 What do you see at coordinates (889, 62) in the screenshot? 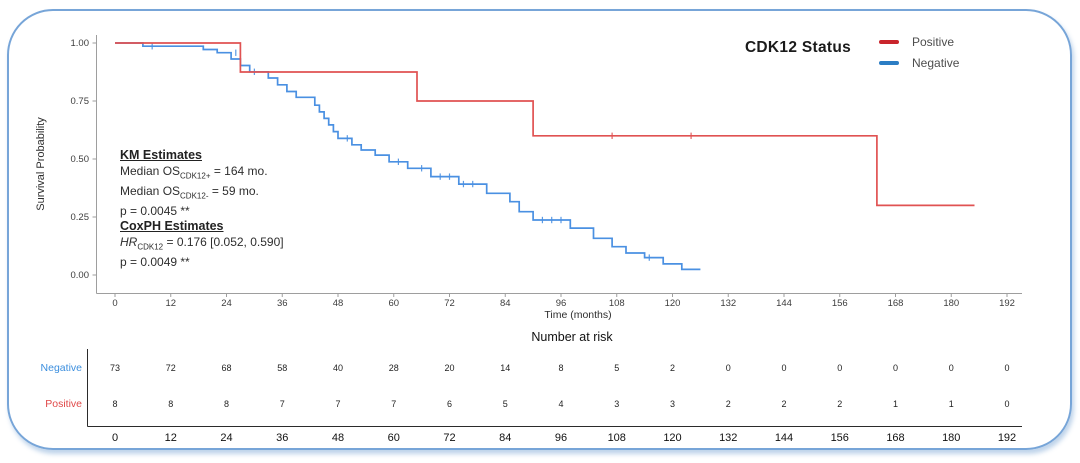
I see `negative-key-swatch` at bounding box center [889, 62].